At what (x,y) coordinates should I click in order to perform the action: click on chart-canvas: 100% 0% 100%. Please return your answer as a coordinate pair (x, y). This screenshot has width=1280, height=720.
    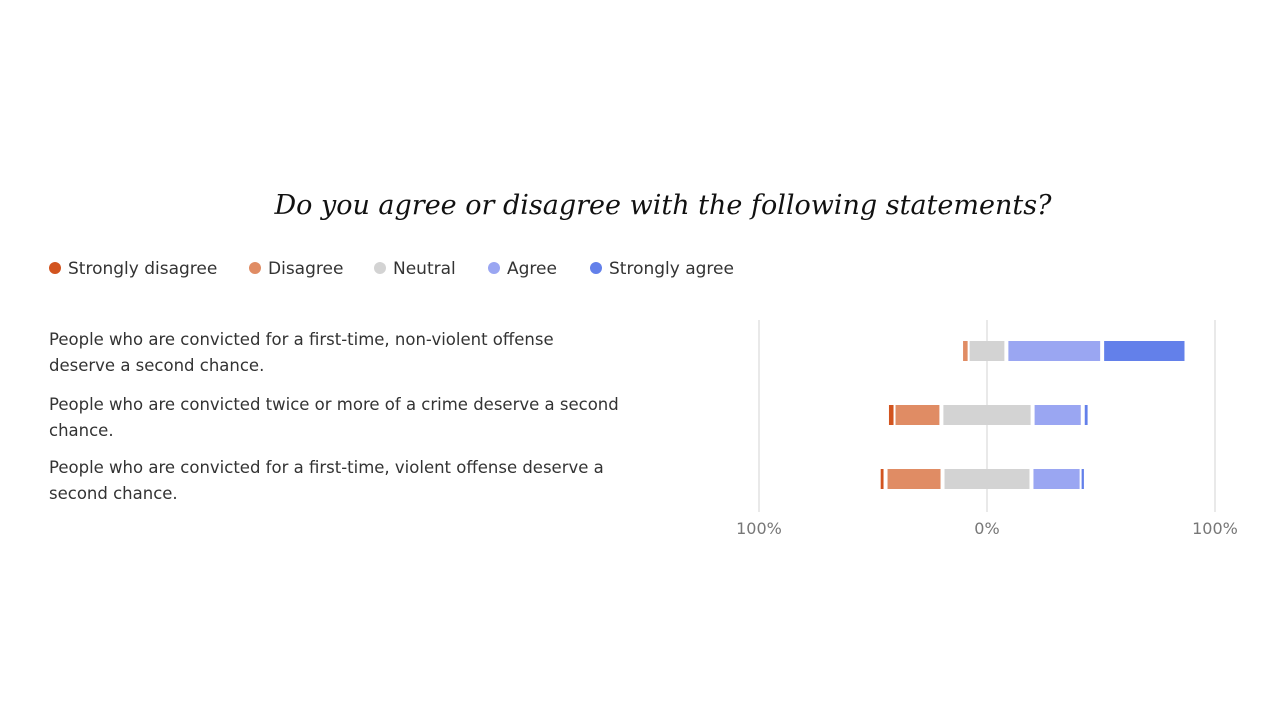
    Looking at the image, I should click on (987, 429).